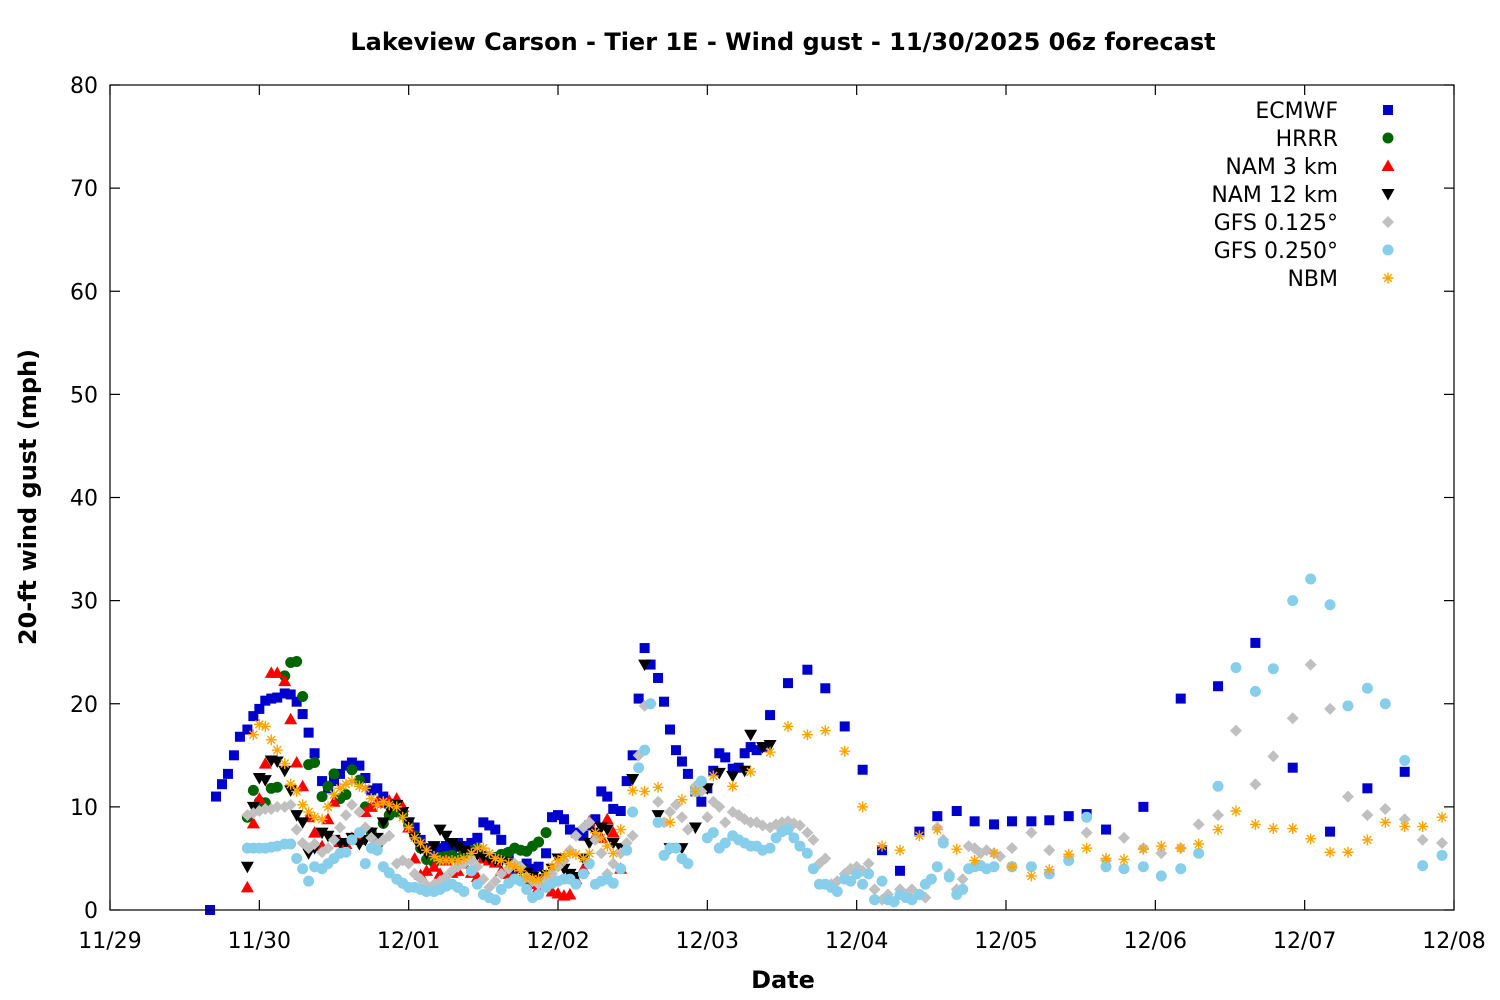 The height and width of the screenshot is (1000, 1500). I want to click on legend-marker, so click(1388, 222).